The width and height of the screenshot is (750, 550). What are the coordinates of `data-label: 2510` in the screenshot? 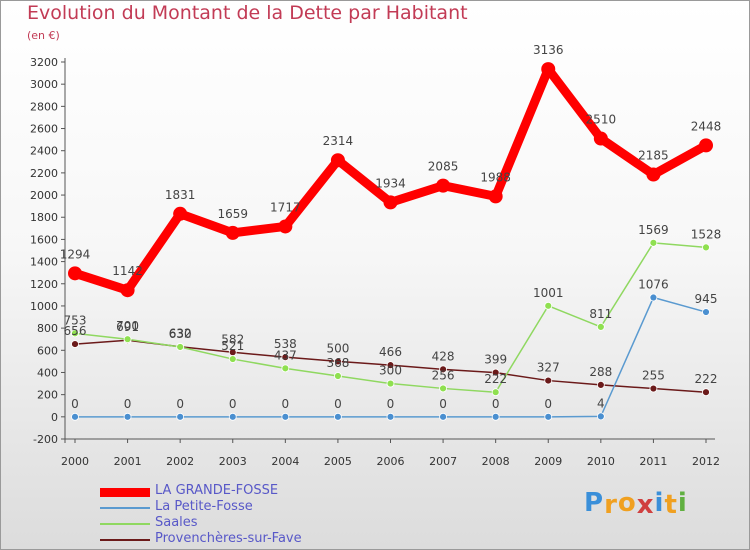 It's located at (601, 120).